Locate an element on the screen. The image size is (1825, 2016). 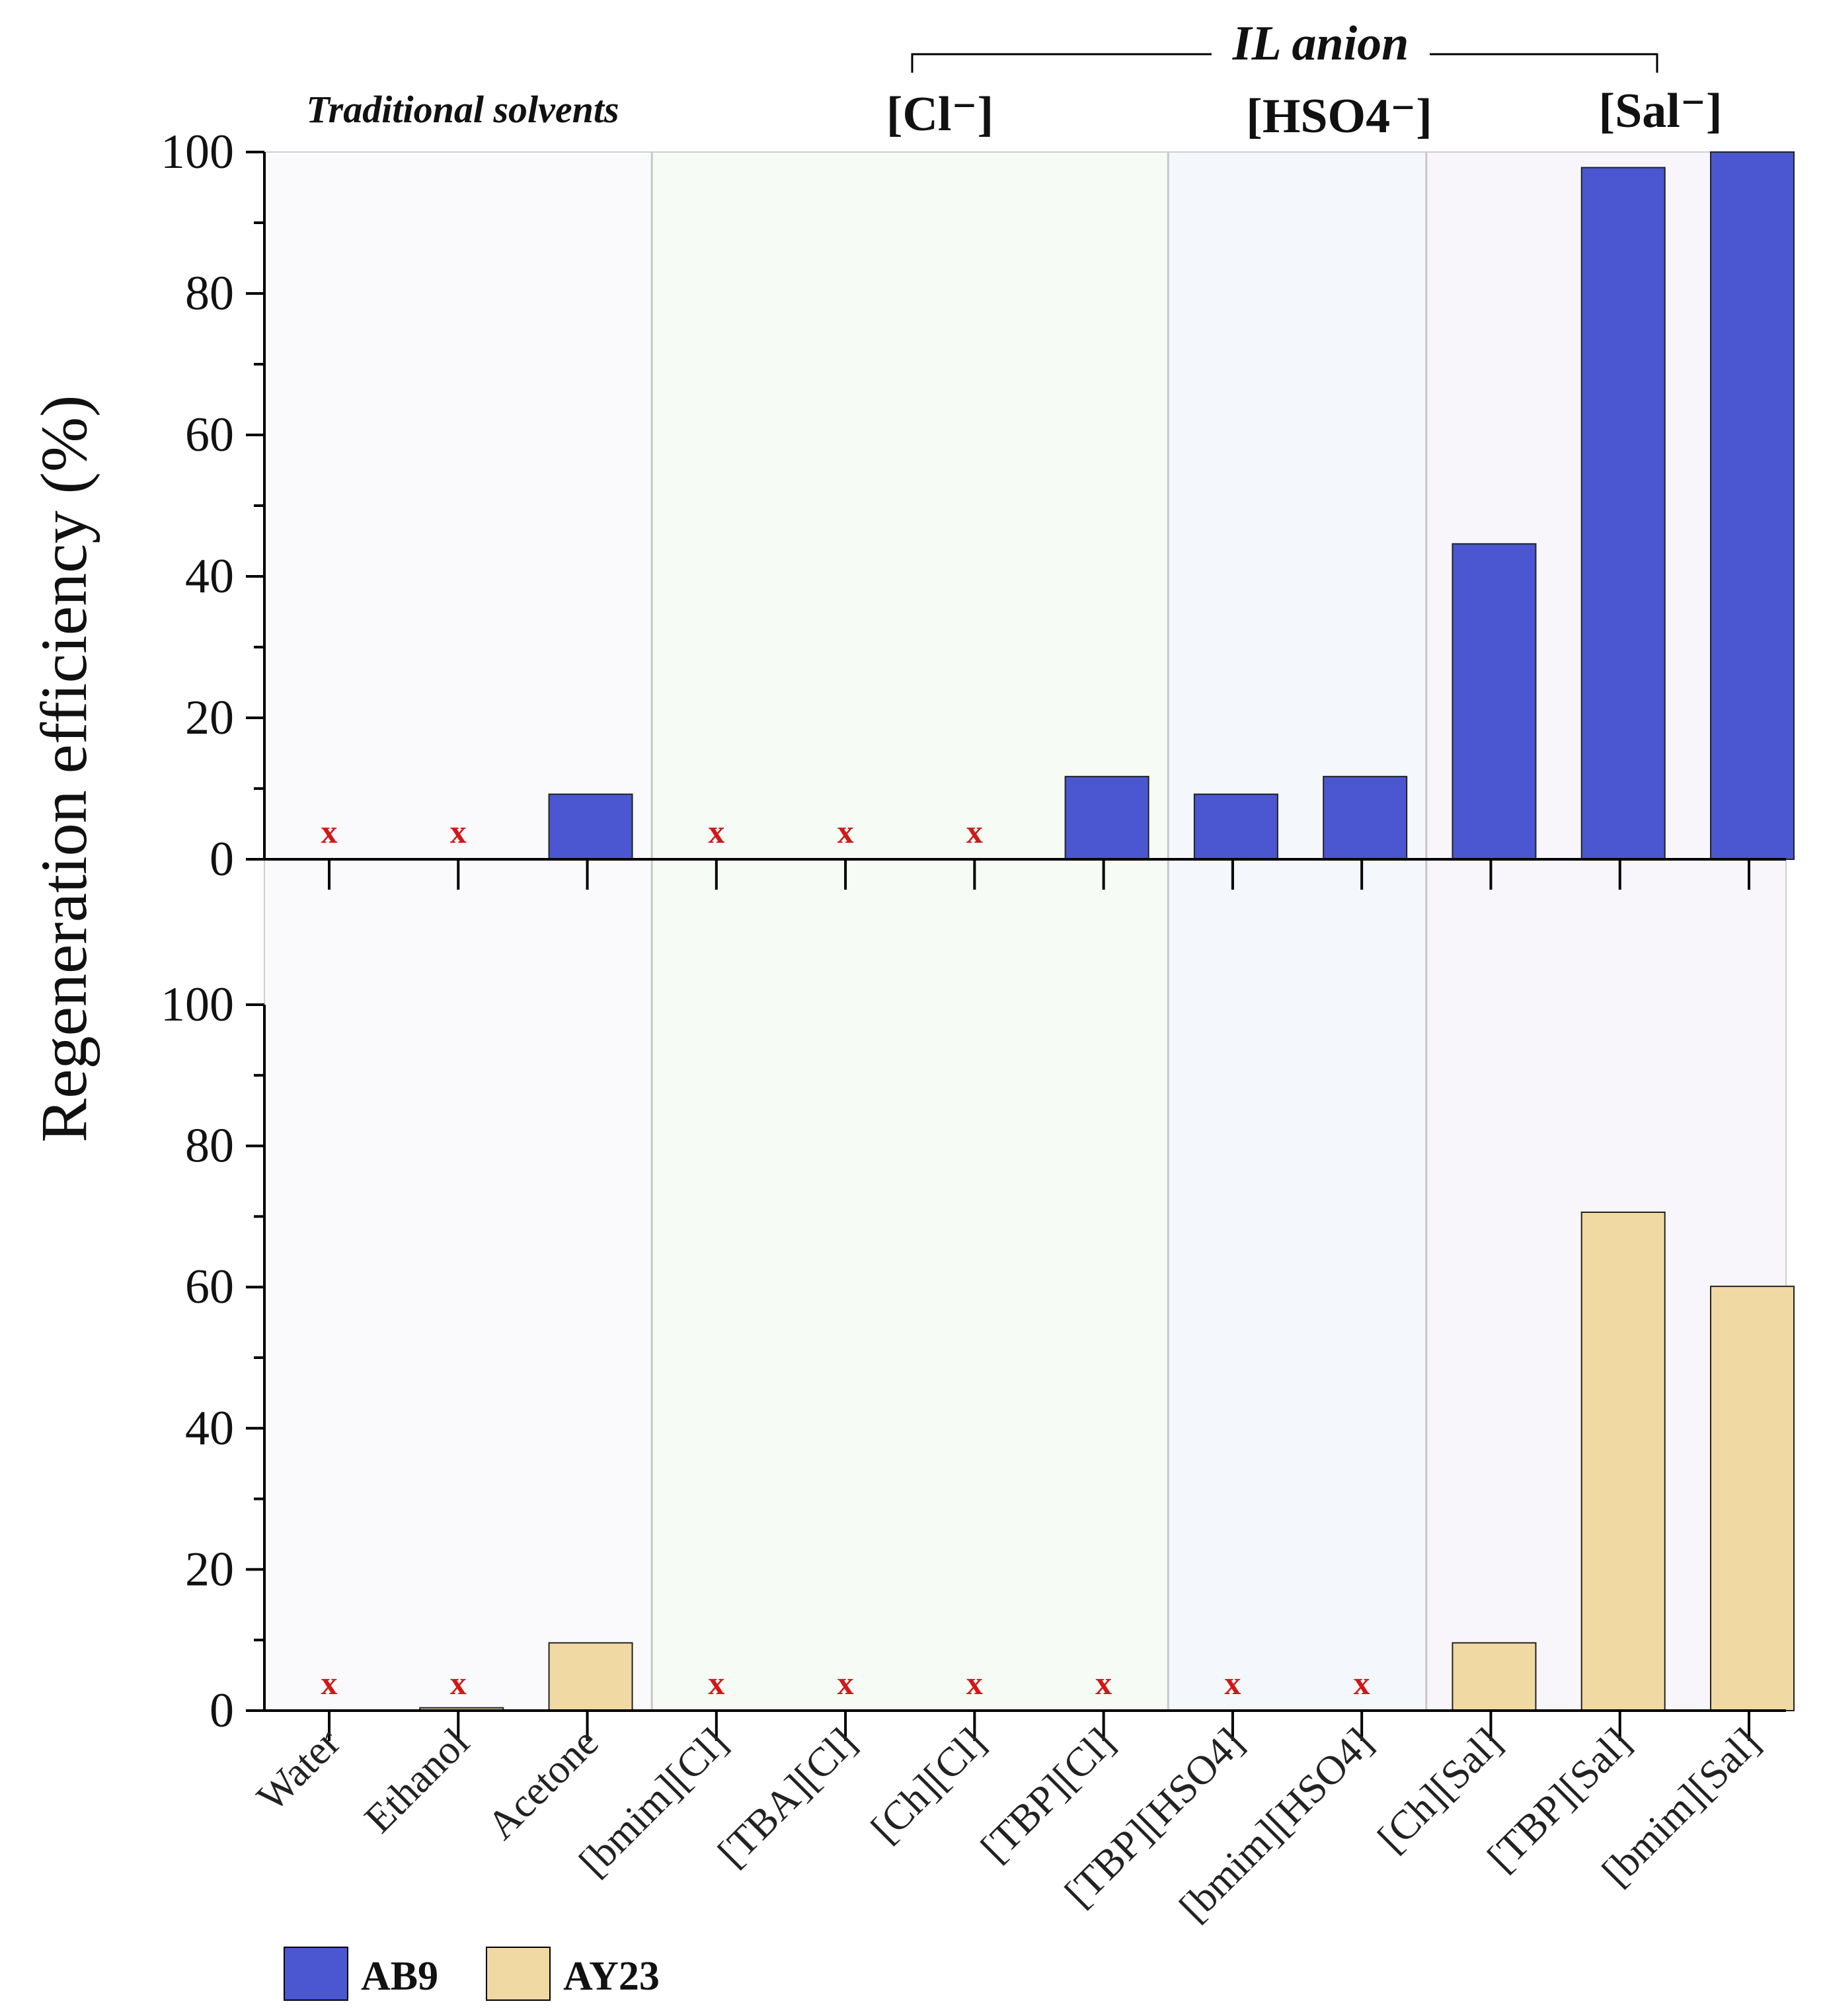
y-tick-label-0-40: 40 is located at coordinates (209, 576).